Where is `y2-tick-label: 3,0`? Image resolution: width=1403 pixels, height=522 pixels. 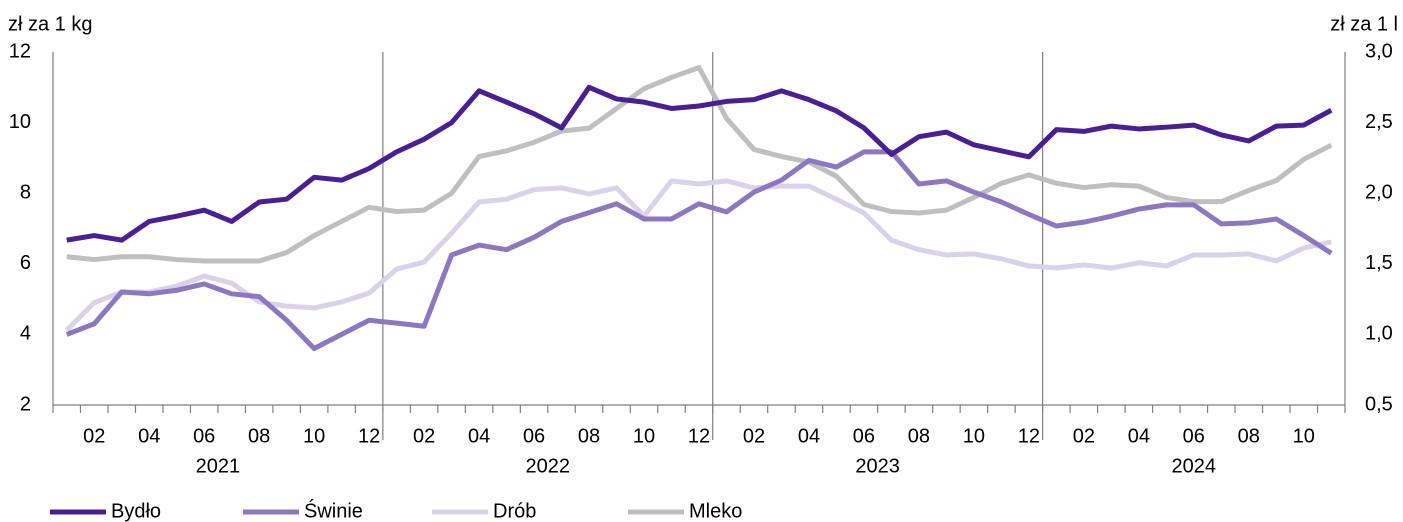 y2-tick-label: 3,0 is located at coordinates (1379, 51).